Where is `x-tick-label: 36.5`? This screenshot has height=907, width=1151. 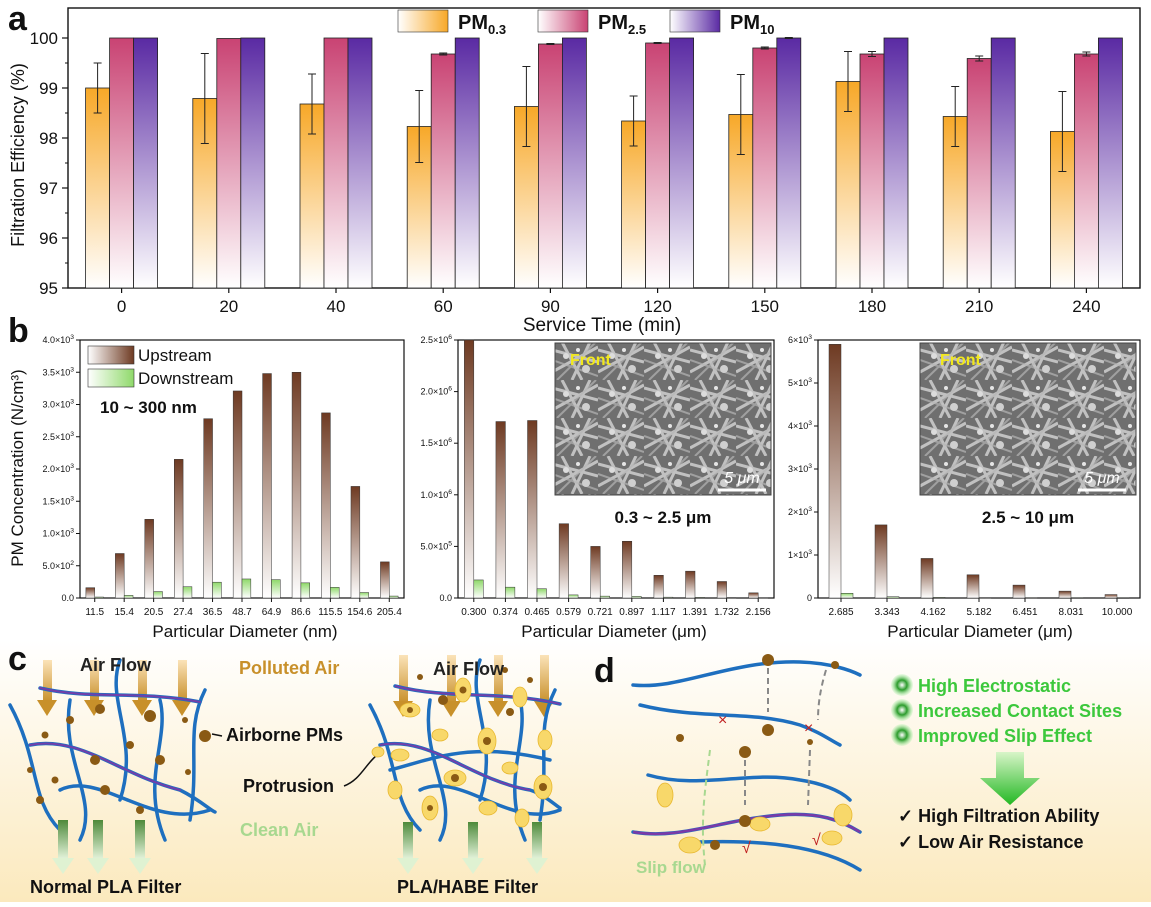
x-tick-label: 36.5 is located at coordinates (213, 612).